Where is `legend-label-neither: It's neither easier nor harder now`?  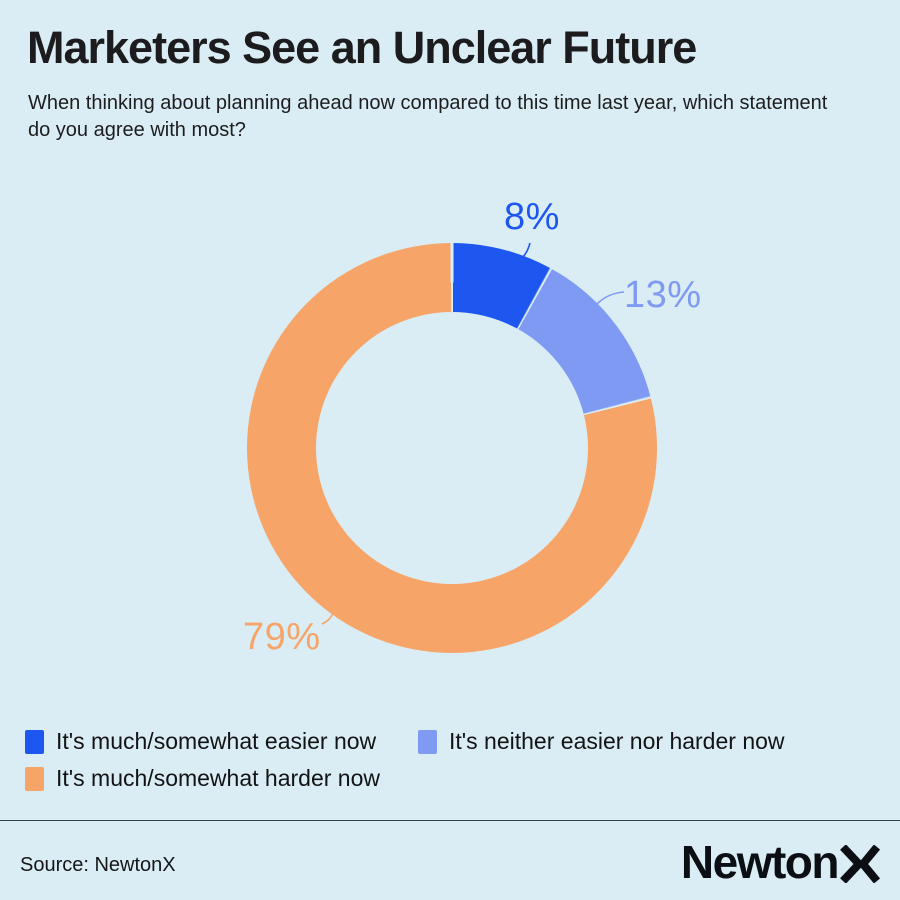
legend-label-neither: It's neither easier nor harder now is located at coordinates (617, 741).